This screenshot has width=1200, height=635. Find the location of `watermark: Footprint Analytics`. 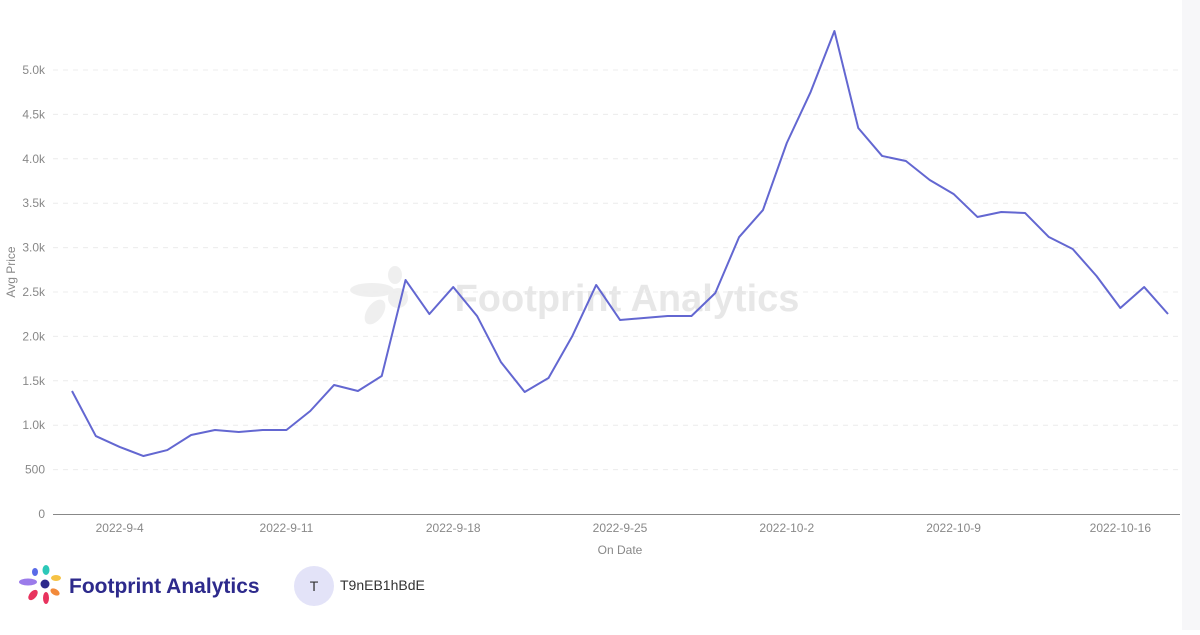

watermark: Footprint Analytics is located at coordinates (627, 299).